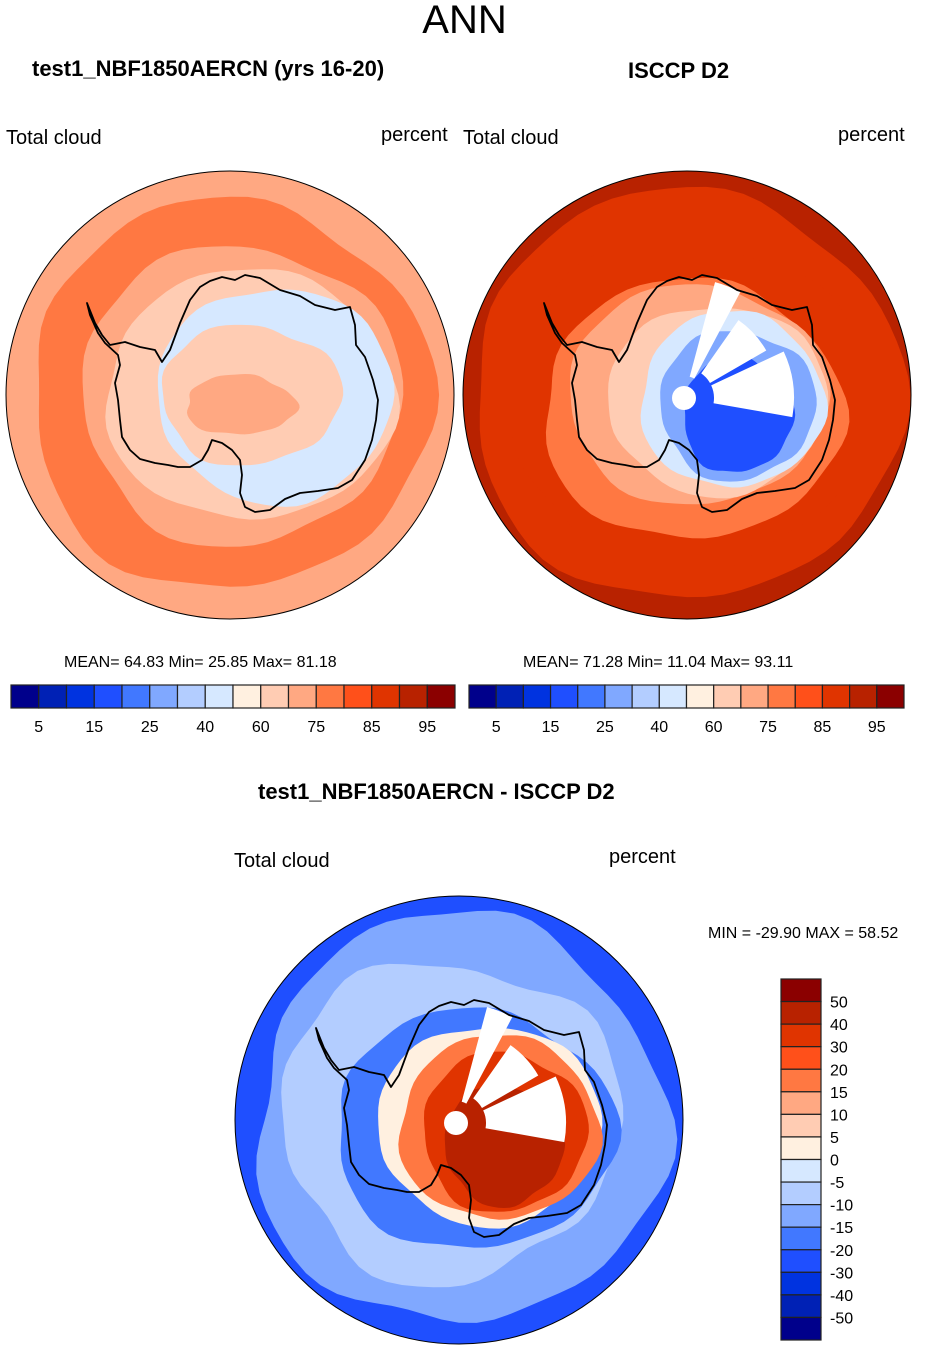 Image resolution: width=929 pixels, height=1351 pixels. I want to click on colorbar-tick-label: 50, so click(839, 1003).